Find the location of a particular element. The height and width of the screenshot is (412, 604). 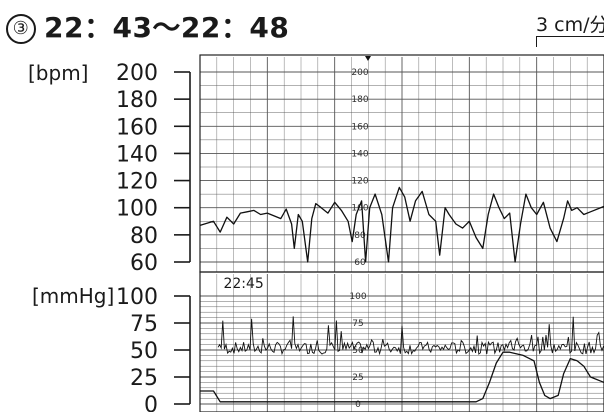

paper-speed-label: 3 cm/分 is located at coordinates (570, 25).